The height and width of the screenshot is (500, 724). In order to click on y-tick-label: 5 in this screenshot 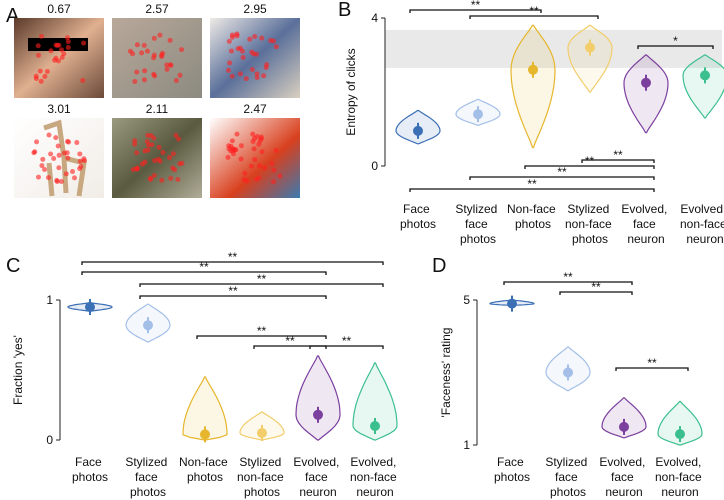, I will do `click(466, 300)`.